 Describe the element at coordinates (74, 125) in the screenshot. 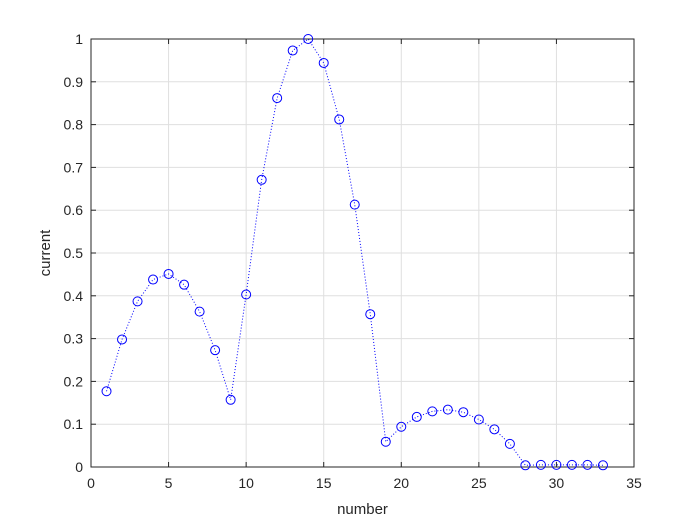

I see `y-tick-label: 0.8` at that location.